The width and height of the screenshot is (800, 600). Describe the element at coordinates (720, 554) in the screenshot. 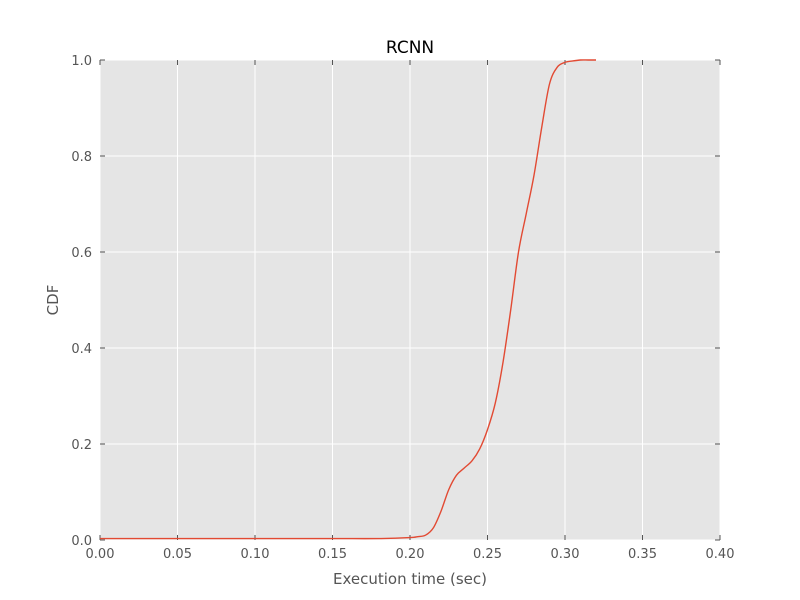

I see `x-tick-label: 0.40` at that location.